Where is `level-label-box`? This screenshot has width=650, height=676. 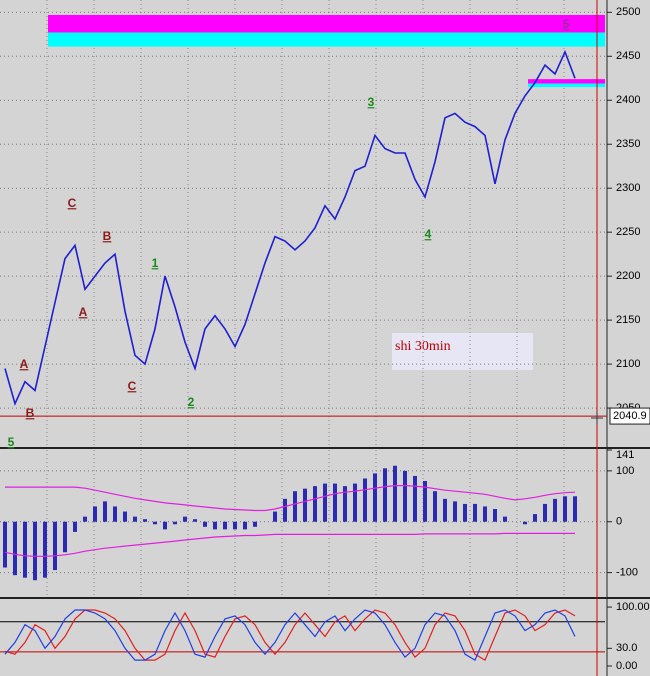
level-label-box is located at coordinates (629, 416).